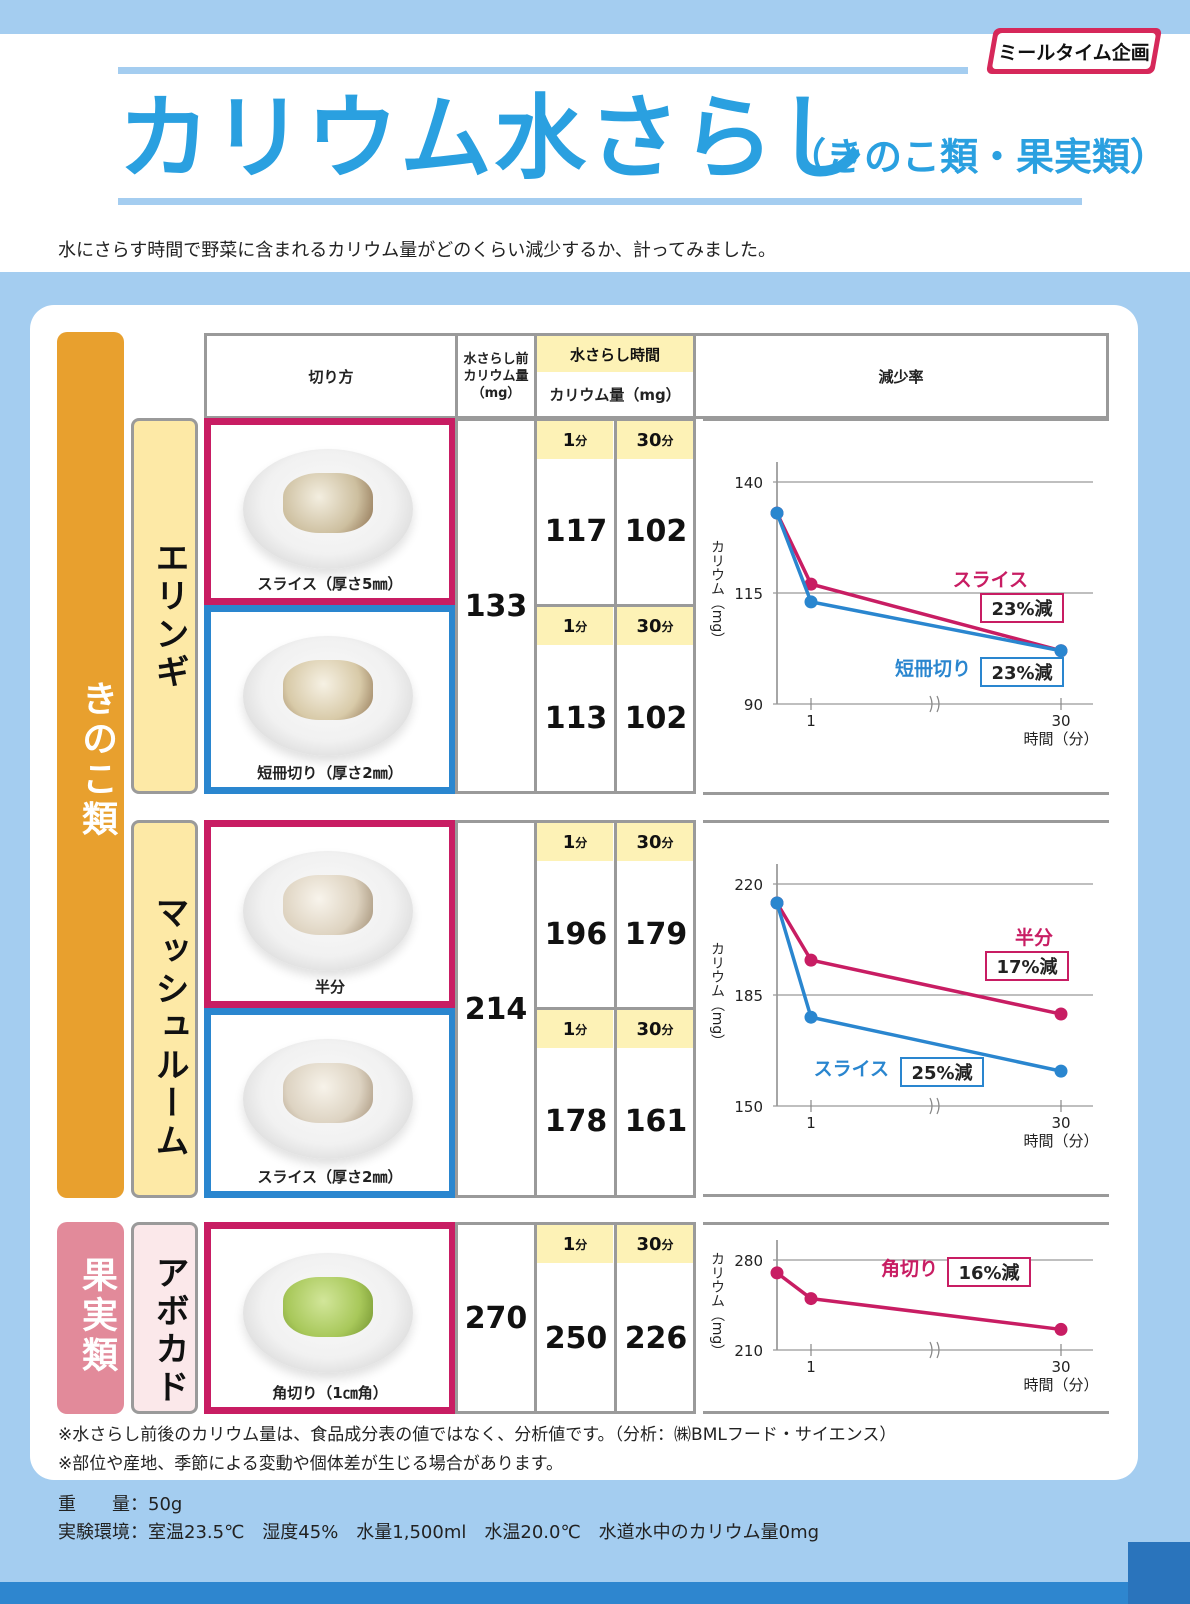 Image resolution: width=1190 pixels, height=1604 pixels. I want to click on before-eringi: 133, so click(496, 606).